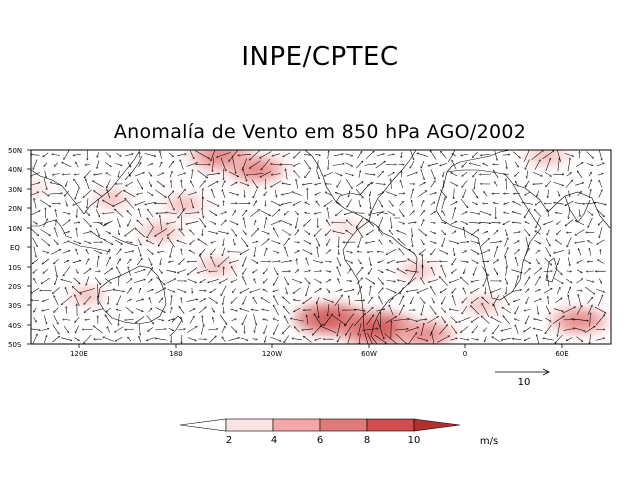  Describe the element at coordinates (15, 229) in the screenshot. I see `lat-label-10n: 10N` at that location.